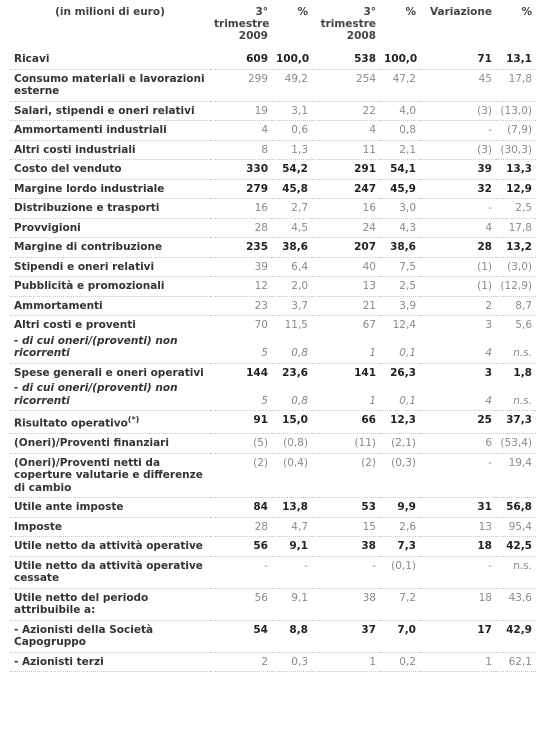  What do you see at coordinates (110, 208) in the screenshot?
I see `row-label: Distribuzione e trasporti` at bounding box center [110, 208].